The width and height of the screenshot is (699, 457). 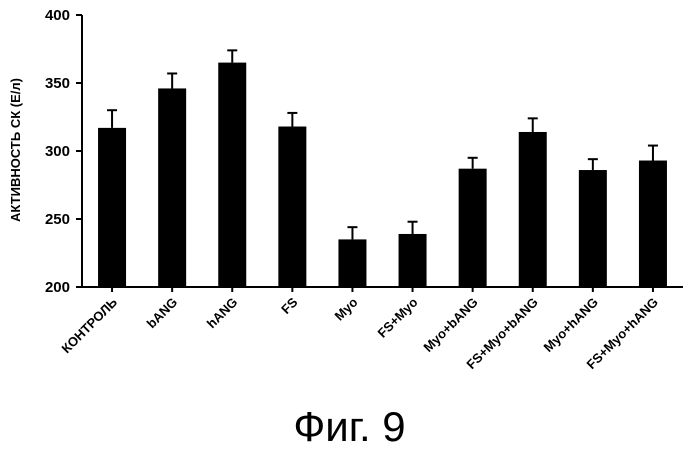 I want to click on y-tick-label: 350, so click(x=57, y=83).